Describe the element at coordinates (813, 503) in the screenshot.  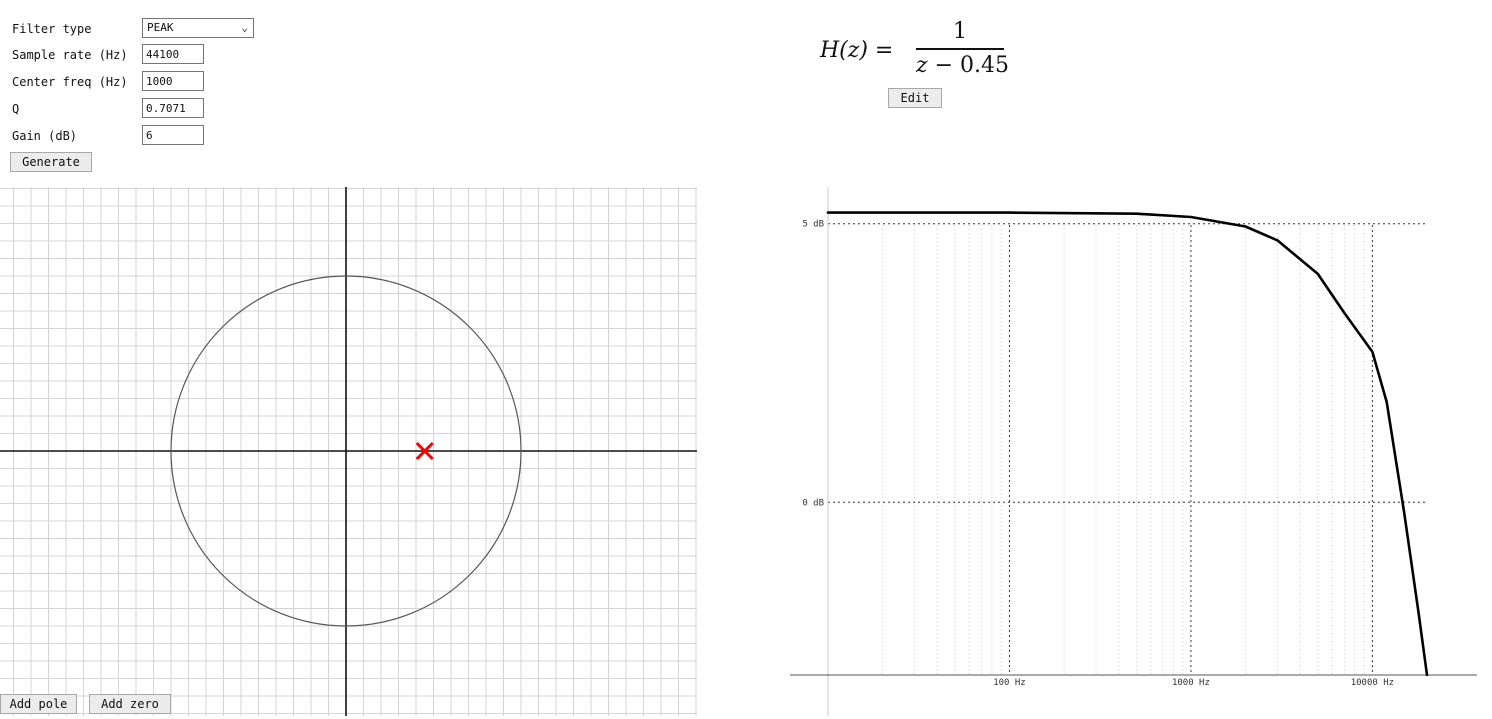
I see `y-tick-label: 0 dB` at that location.